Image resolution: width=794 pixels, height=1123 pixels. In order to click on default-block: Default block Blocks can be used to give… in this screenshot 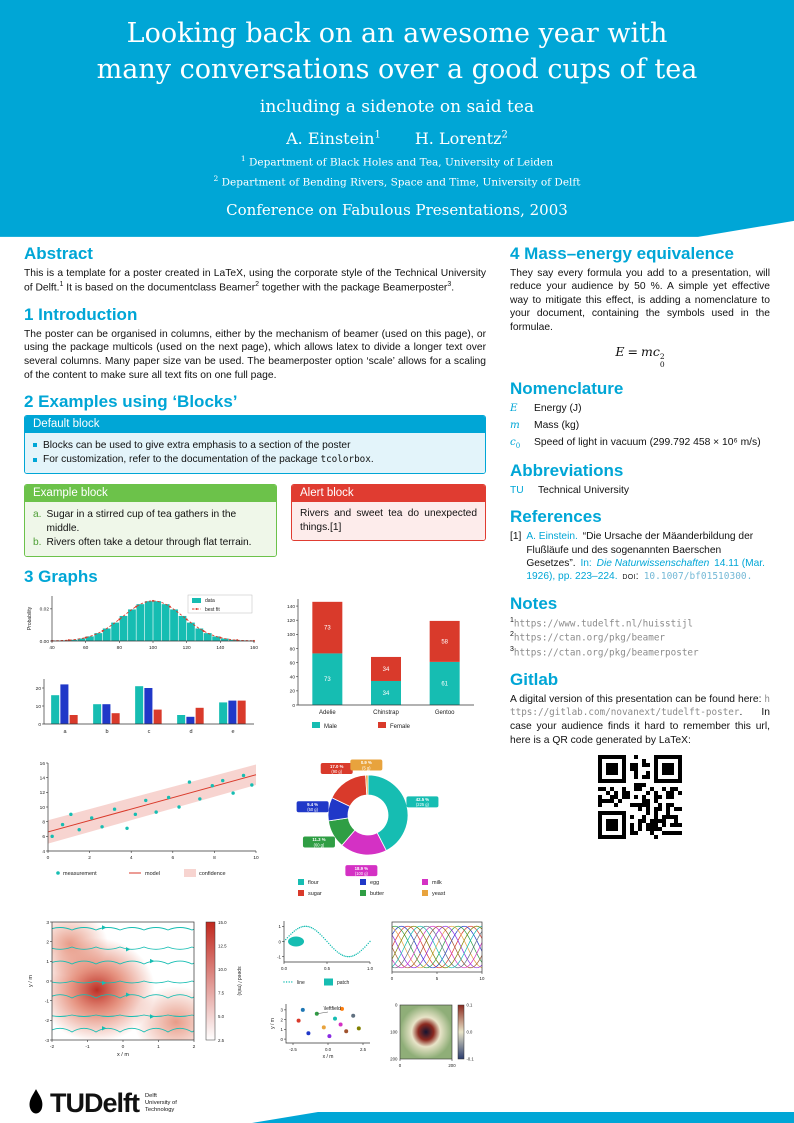, I will do `click(255, 444)`.